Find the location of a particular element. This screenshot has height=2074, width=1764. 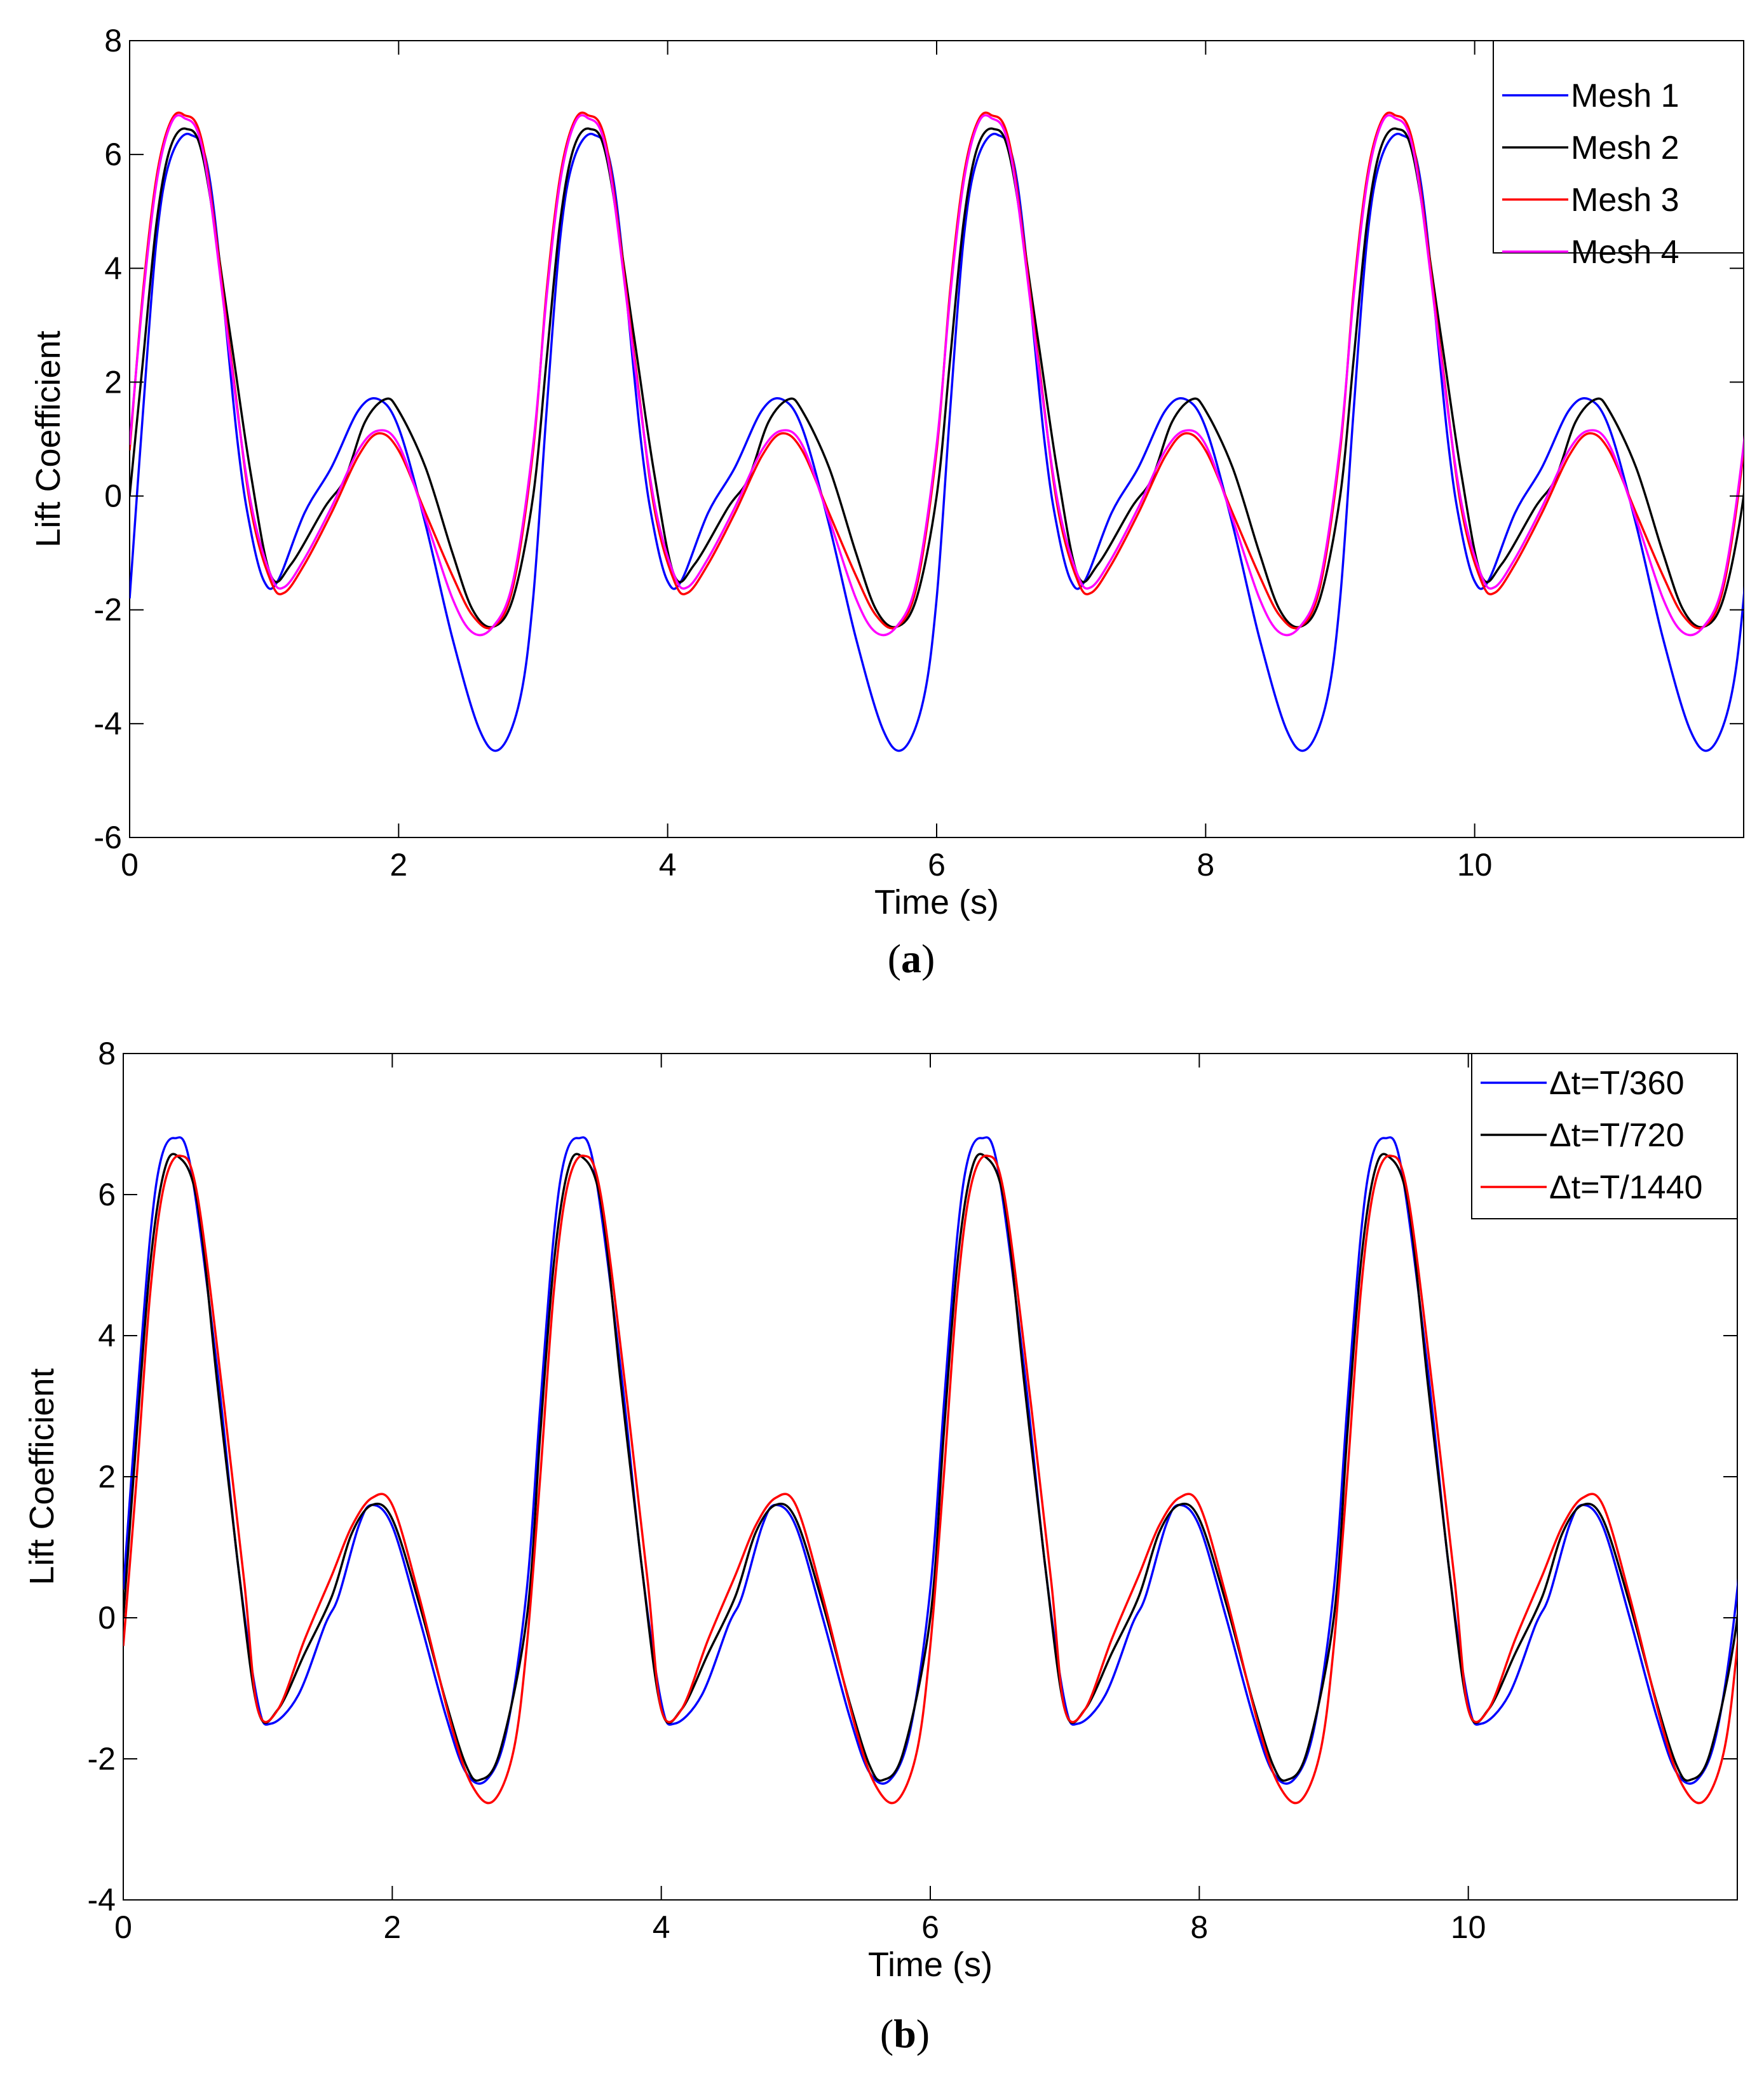

legend: Δt=T/360 Δt=T/720 Δt=T/1440 is located at coordinates (1604, 1136).